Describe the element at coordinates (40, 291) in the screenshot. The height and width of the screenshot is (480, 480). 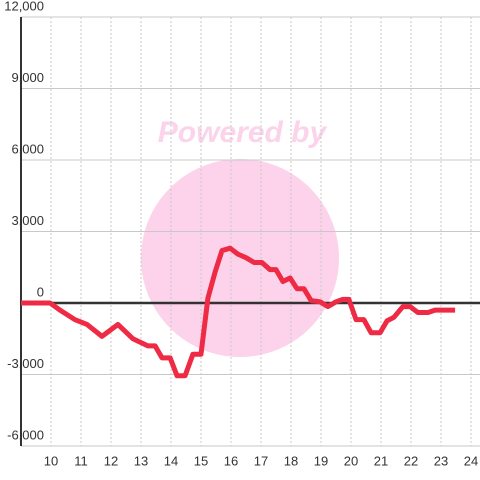
I see `y-tick-label: 0` at that location.